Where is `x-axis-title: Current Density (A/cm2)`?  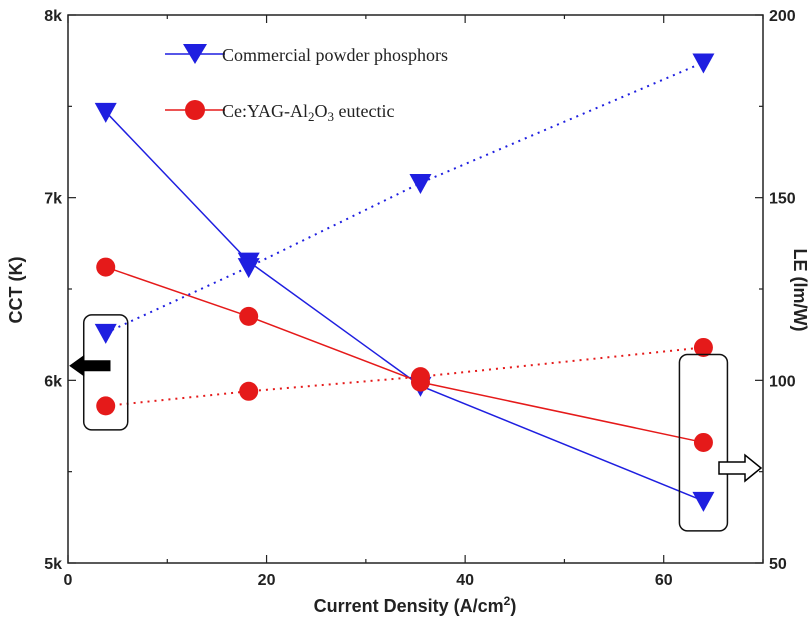 x-axis-title: Current Density (A/cm2) is located at coordinates (415, 605).